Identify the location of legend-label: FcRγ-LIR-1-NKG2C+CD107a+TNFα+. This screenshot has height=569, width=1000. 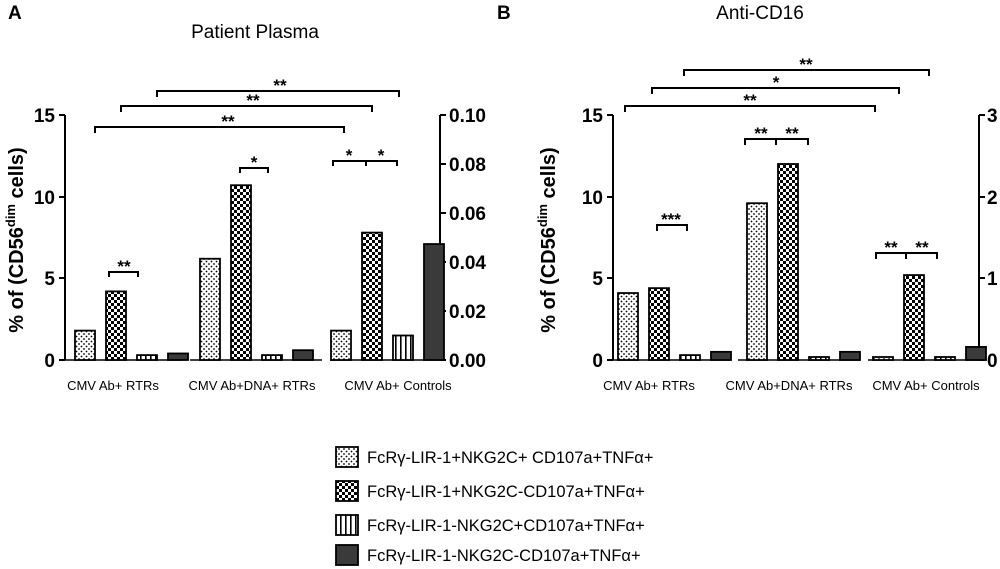
(506, 526).